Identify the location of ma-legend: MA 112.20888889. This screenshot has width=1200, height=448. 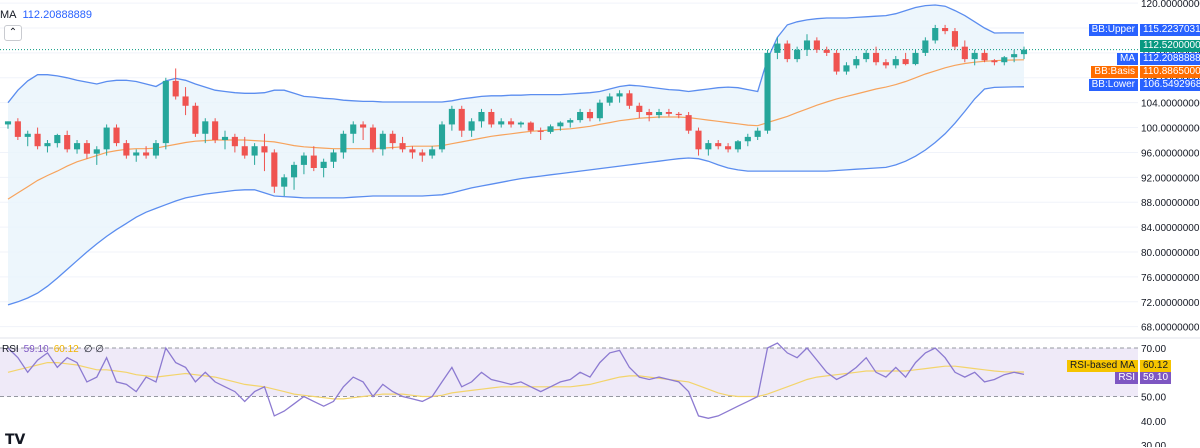
(46, 15).